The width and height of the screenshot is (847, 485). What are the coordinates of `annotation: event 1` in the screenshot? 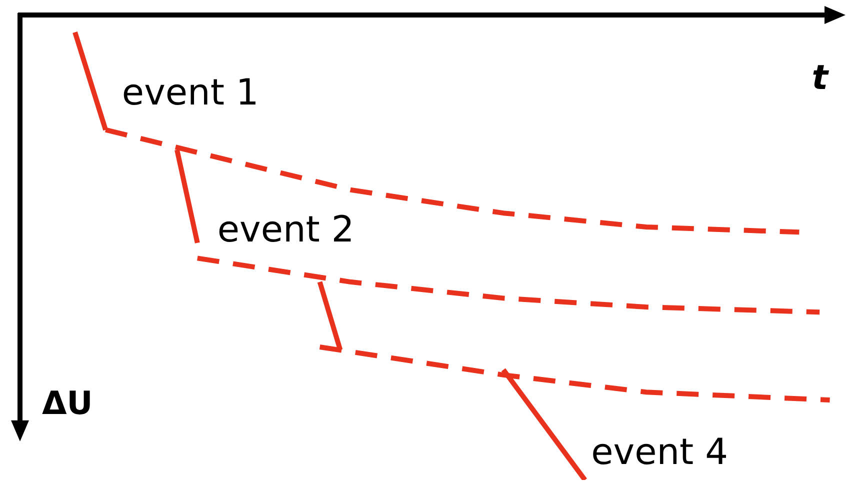 It's located at (190, 93).